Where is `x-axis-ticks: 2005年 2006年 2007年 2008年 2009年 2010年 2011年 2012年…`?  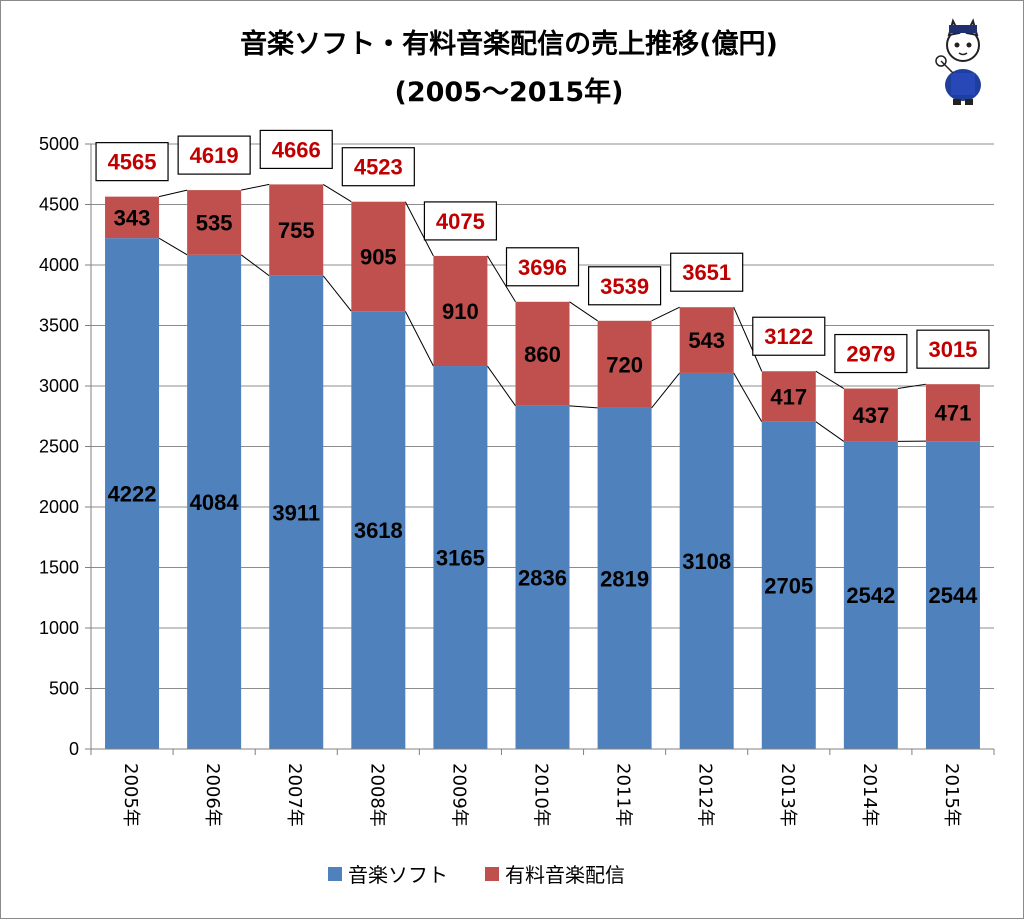 x-axis-ticks: 2005年 2006年 2007年 2008年 2009年 2010年 2011年 2012年… is located at coordinates (541, 795).